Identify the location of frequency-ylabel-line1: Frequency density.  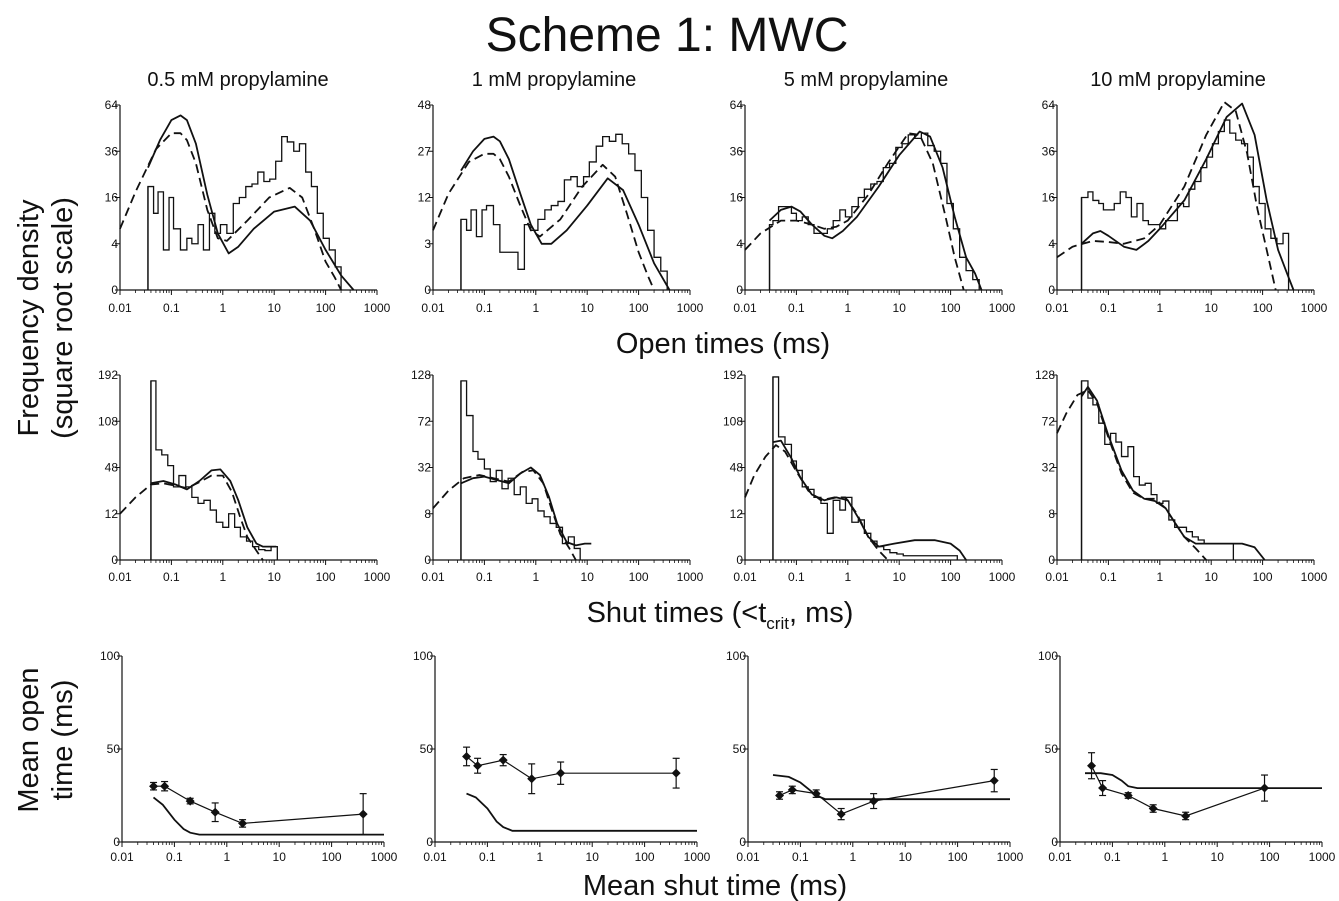
(29, 317).